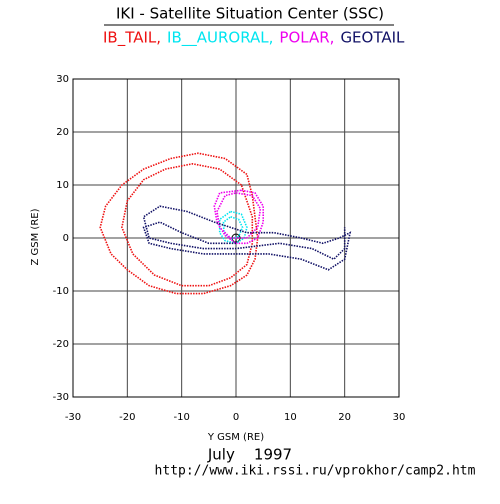  I want to click on y-axis-label: Z GSM (RE), so click(35, 236).